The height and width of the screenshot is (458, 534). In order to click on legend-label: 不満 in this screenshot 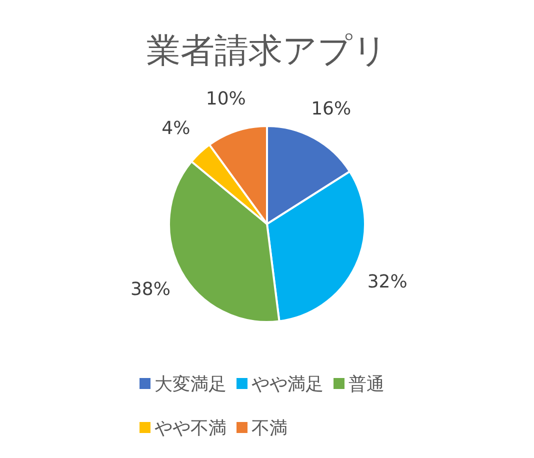, I will do `click(270, 428)`.